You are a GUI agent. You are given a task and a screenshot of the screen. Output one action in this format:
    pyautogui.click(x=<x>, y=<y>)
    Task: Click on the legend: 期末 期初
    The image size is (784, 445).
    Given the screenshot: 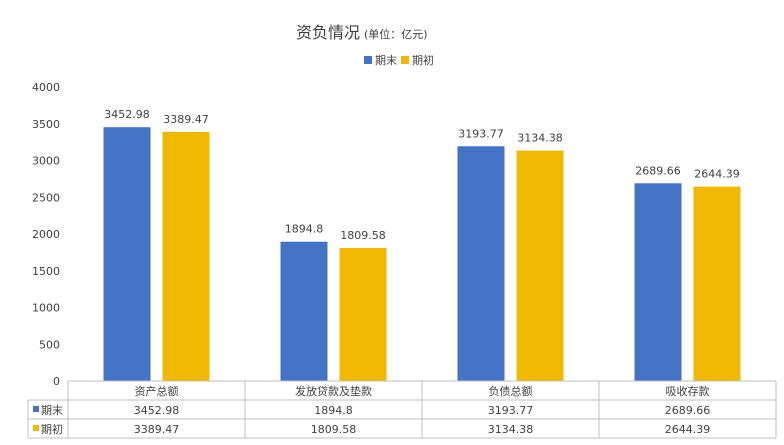 What is the action you would take?
    pyautogui.click(x=399, y=60)
    